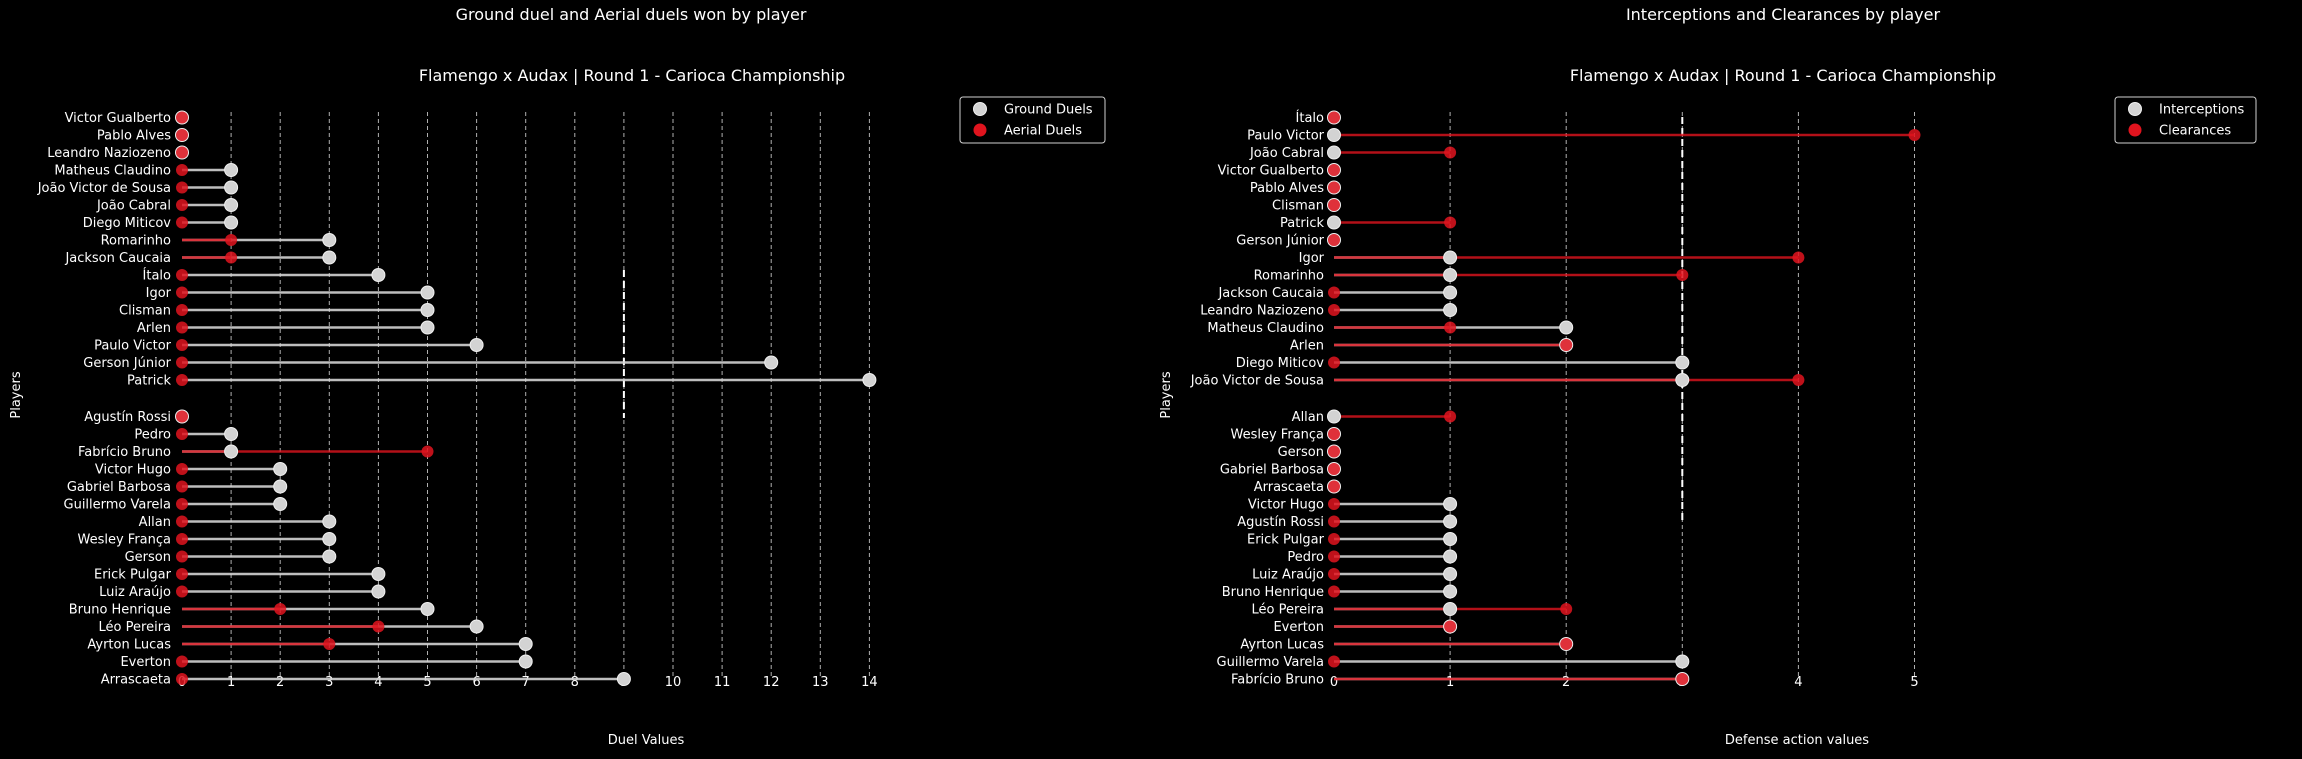  Describe the element at coordinates (152, 435) in the screenshot. I see `y-tick-label: Pedro` at that location.